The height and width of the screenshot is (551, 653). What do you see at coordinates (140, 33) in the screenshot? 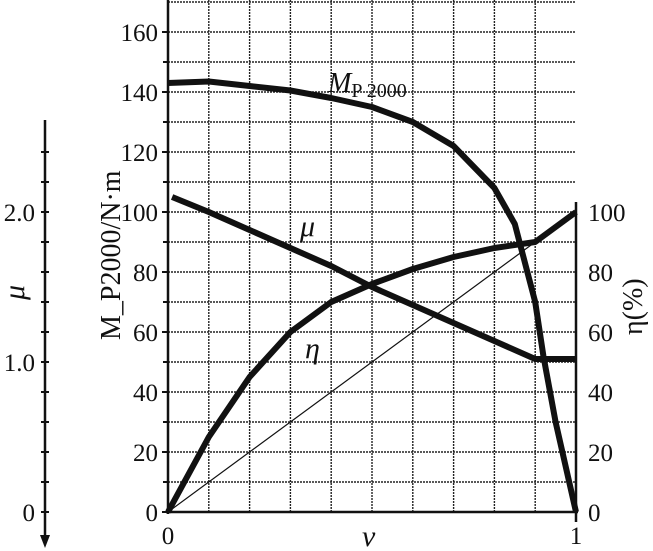
I see `y-tick-label: 160` at bounding box center [140, 33].